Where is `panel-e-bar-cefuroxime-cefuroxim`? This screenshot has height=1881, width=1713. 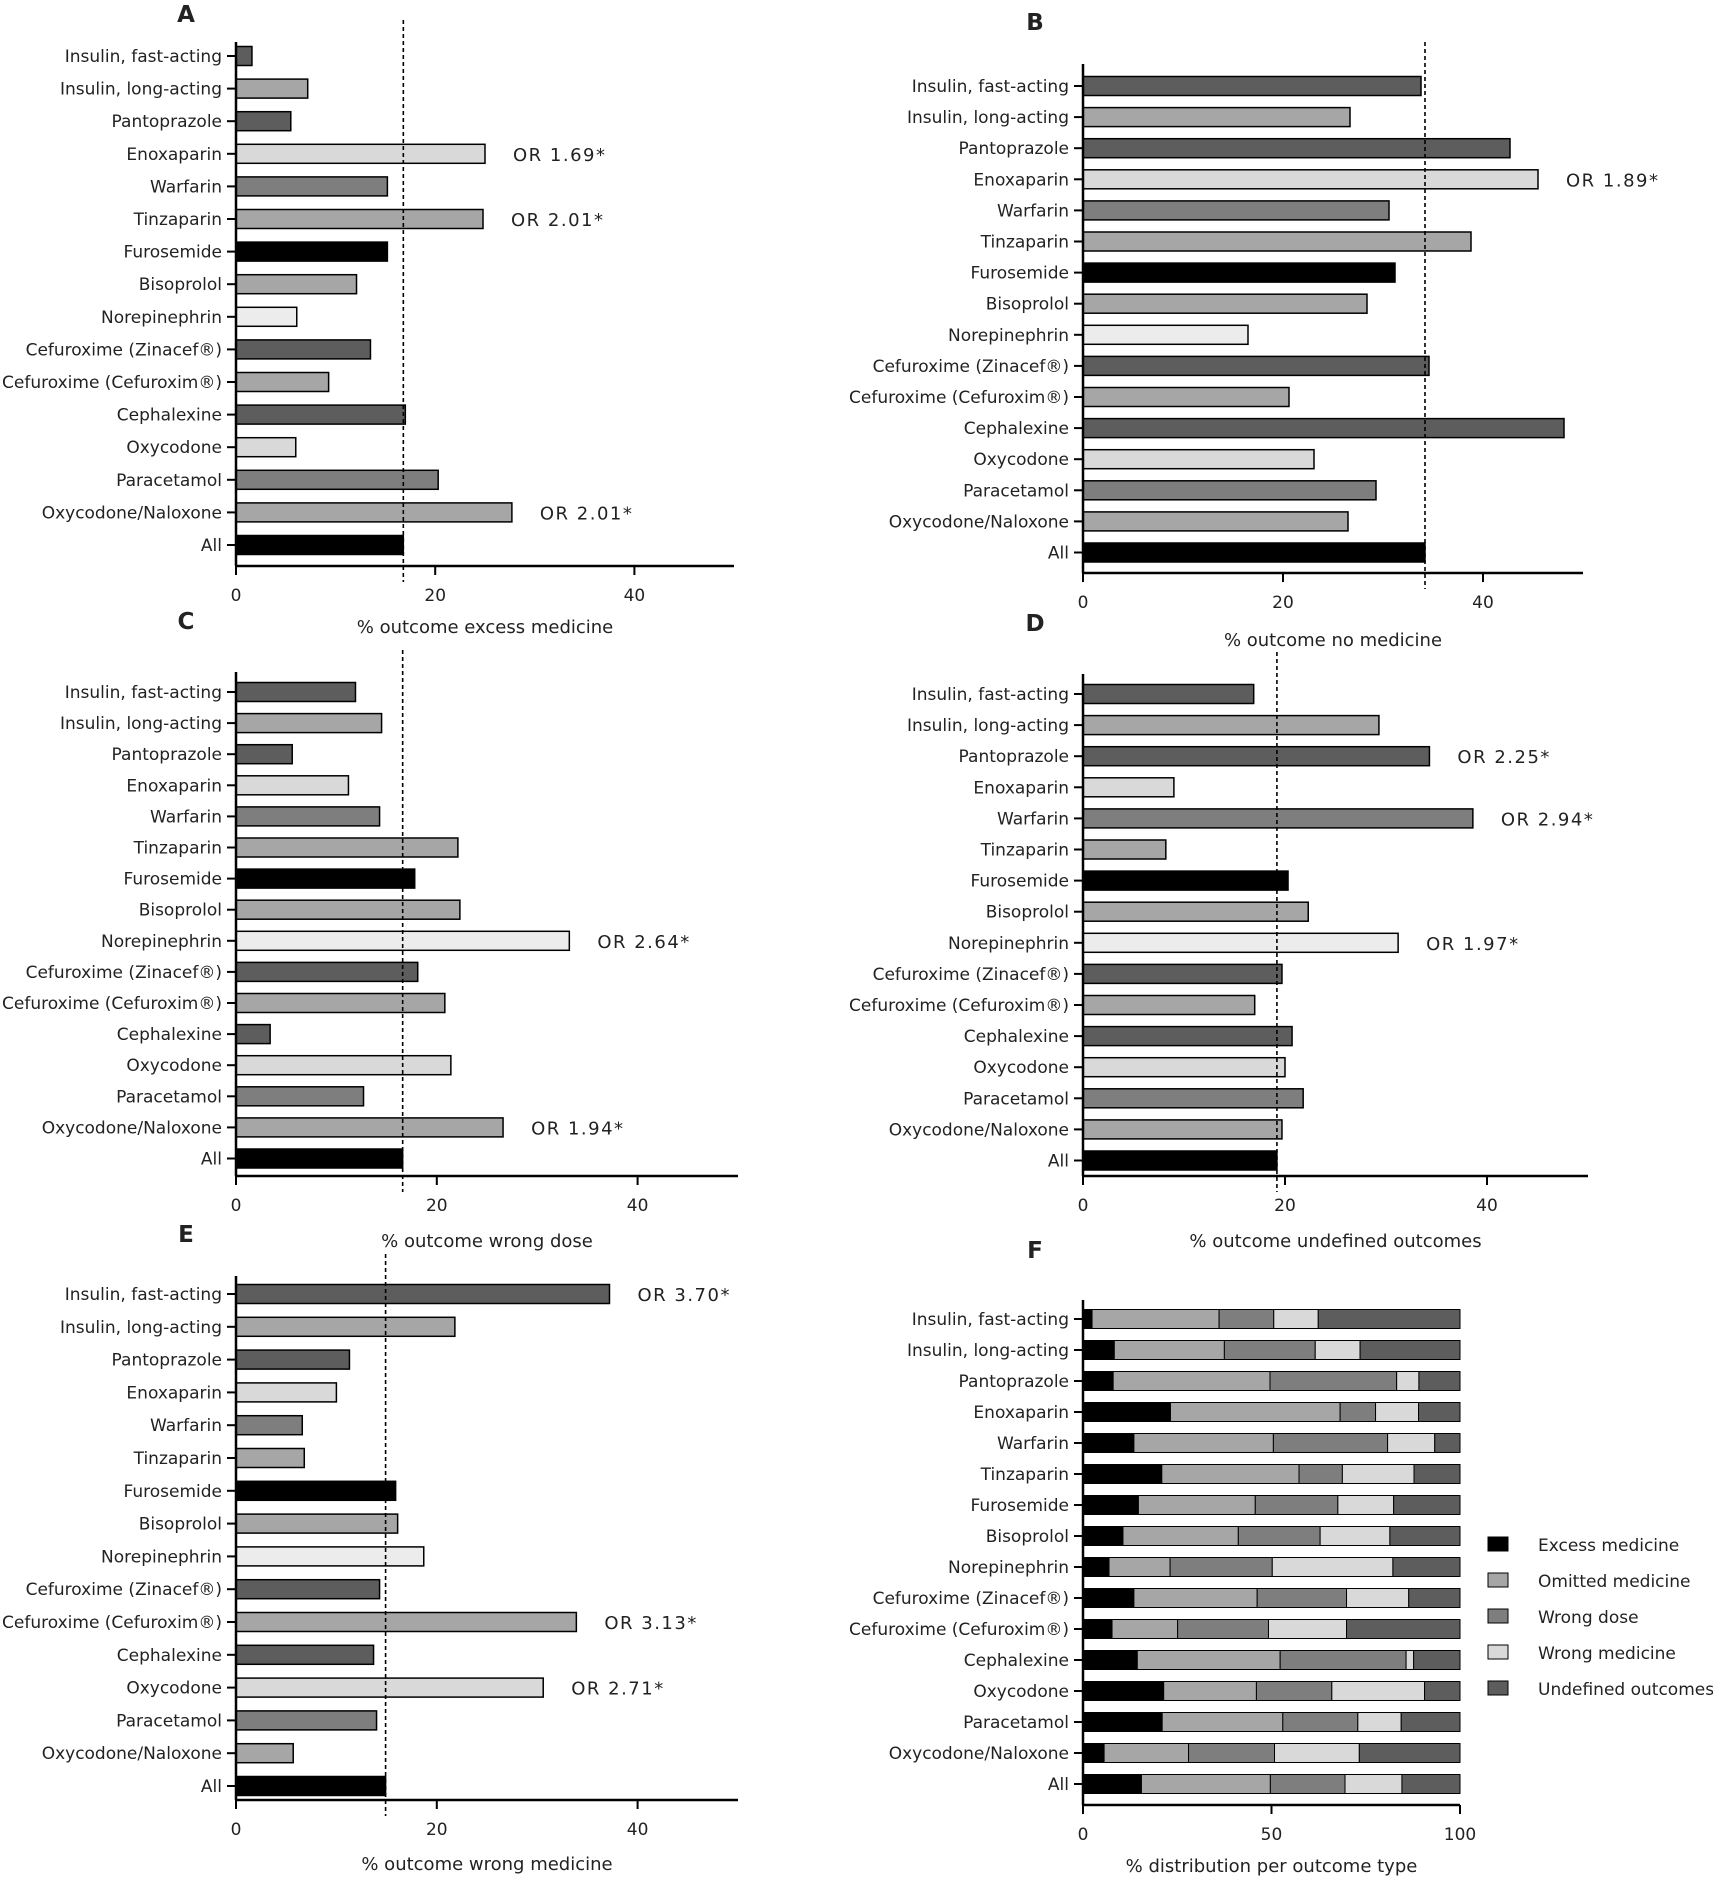 panel-e-bar-cefuroxime-cefuroxim is located at coordinates (406, 1622).